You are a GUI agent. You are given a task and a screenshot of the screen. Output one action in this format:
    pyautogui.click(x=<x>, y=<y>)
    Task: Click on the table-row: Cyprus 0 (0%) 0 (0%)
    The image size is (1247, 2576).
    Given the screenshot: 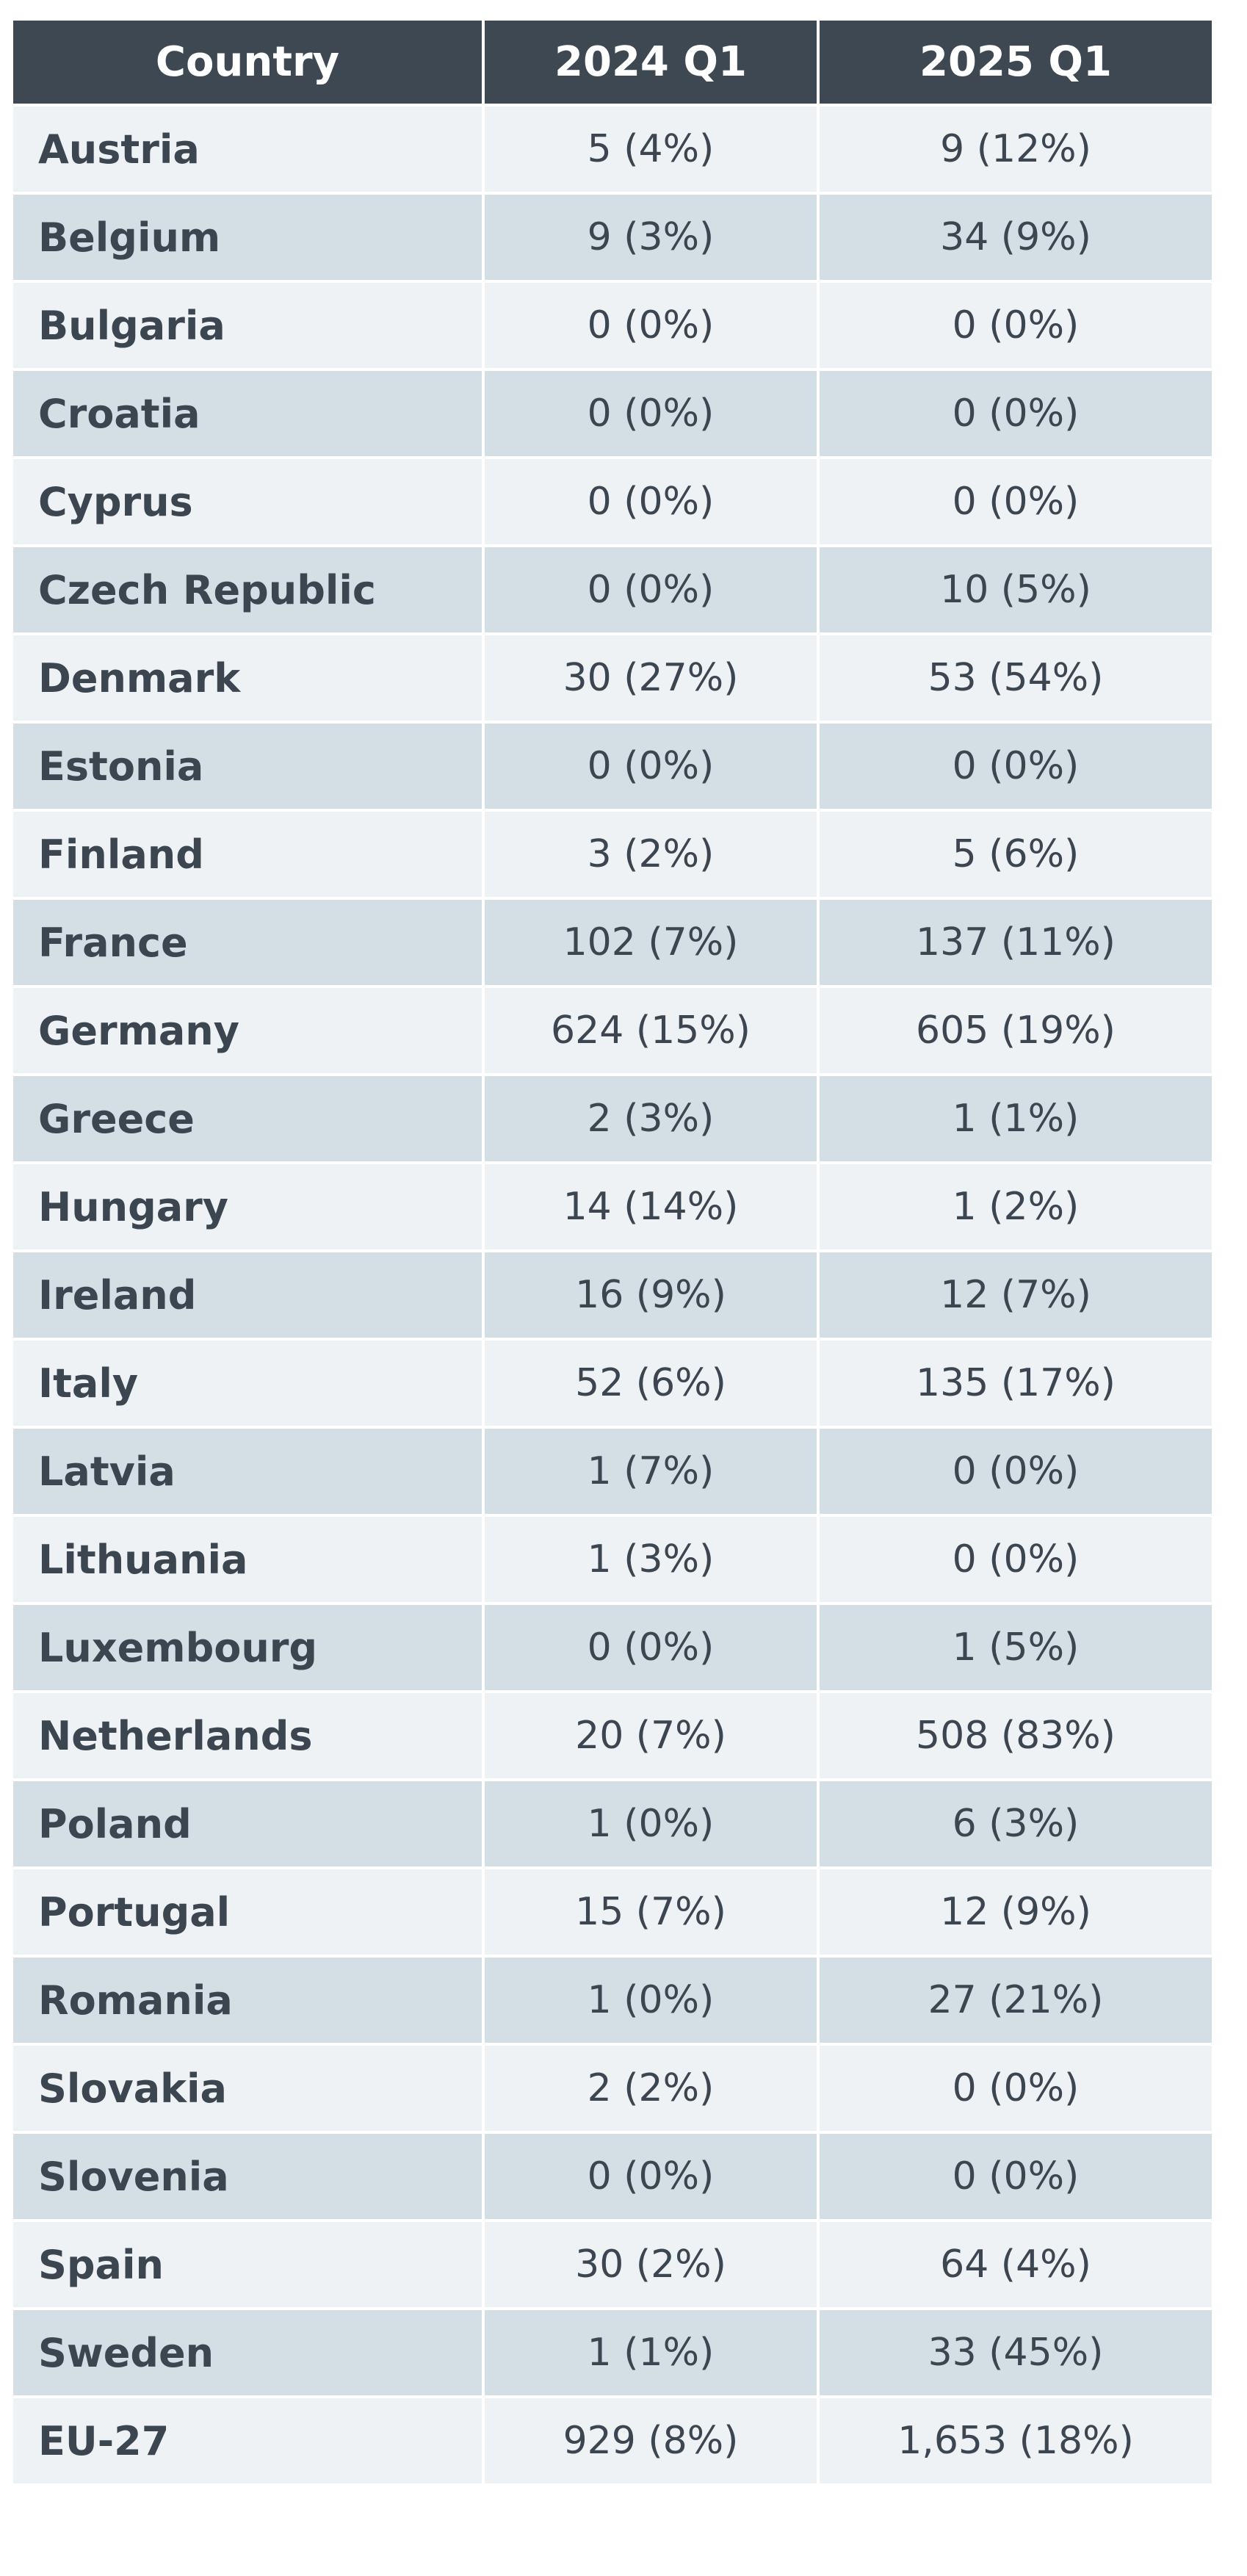 What is the action you would take?
    pyautogui.click(x=612, y=501)
    